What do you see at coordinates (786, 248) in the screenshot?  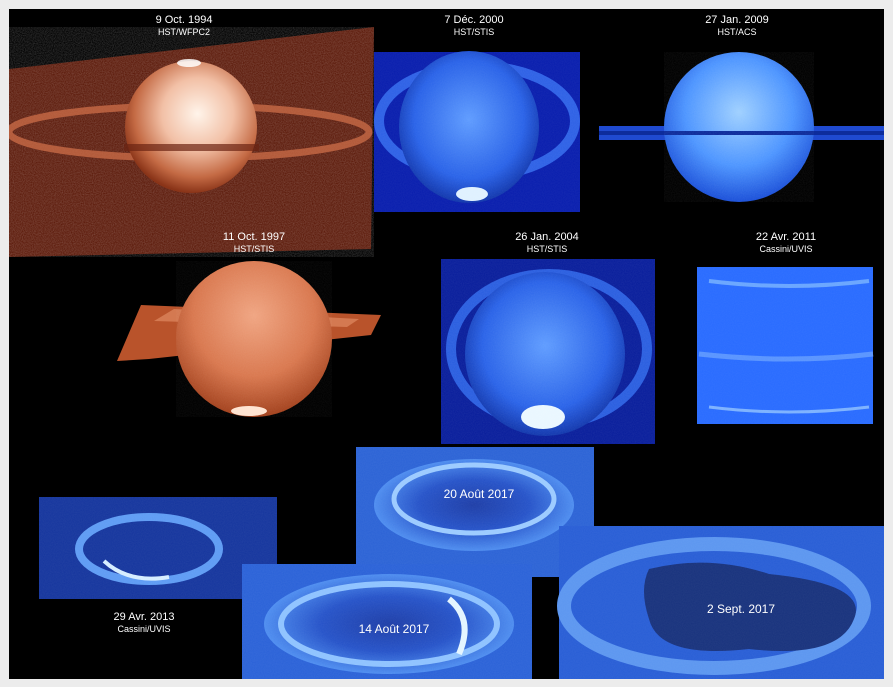 I see `label-2011-instrument: Cassini/UVIS` at bounding box center [786, 248].